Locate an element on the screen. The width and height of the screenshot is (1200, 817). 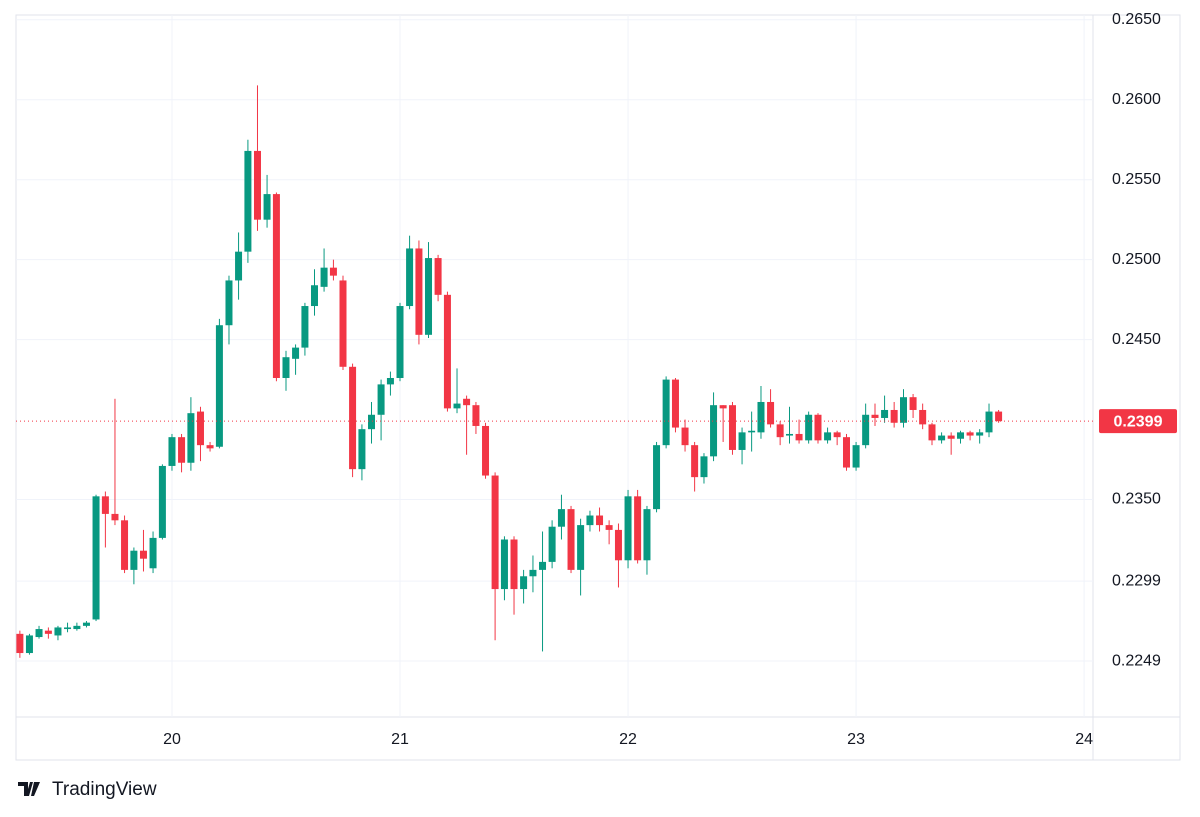
x-tick-label: 24 is located at coordinates (1084, 739).